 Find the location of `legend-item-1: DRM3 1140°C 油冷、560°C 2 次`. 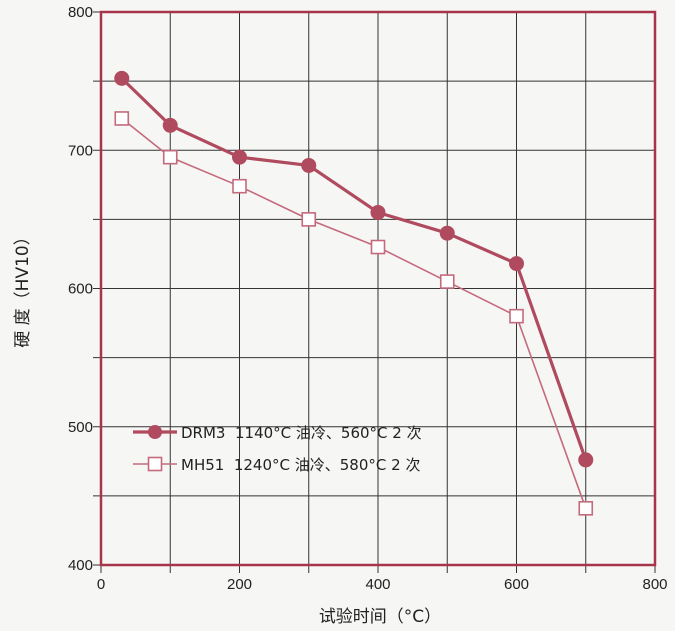

legend-item-1: DRM3 1140°C 油冷、560°C 2 次 is located at coordinates (277, 433).